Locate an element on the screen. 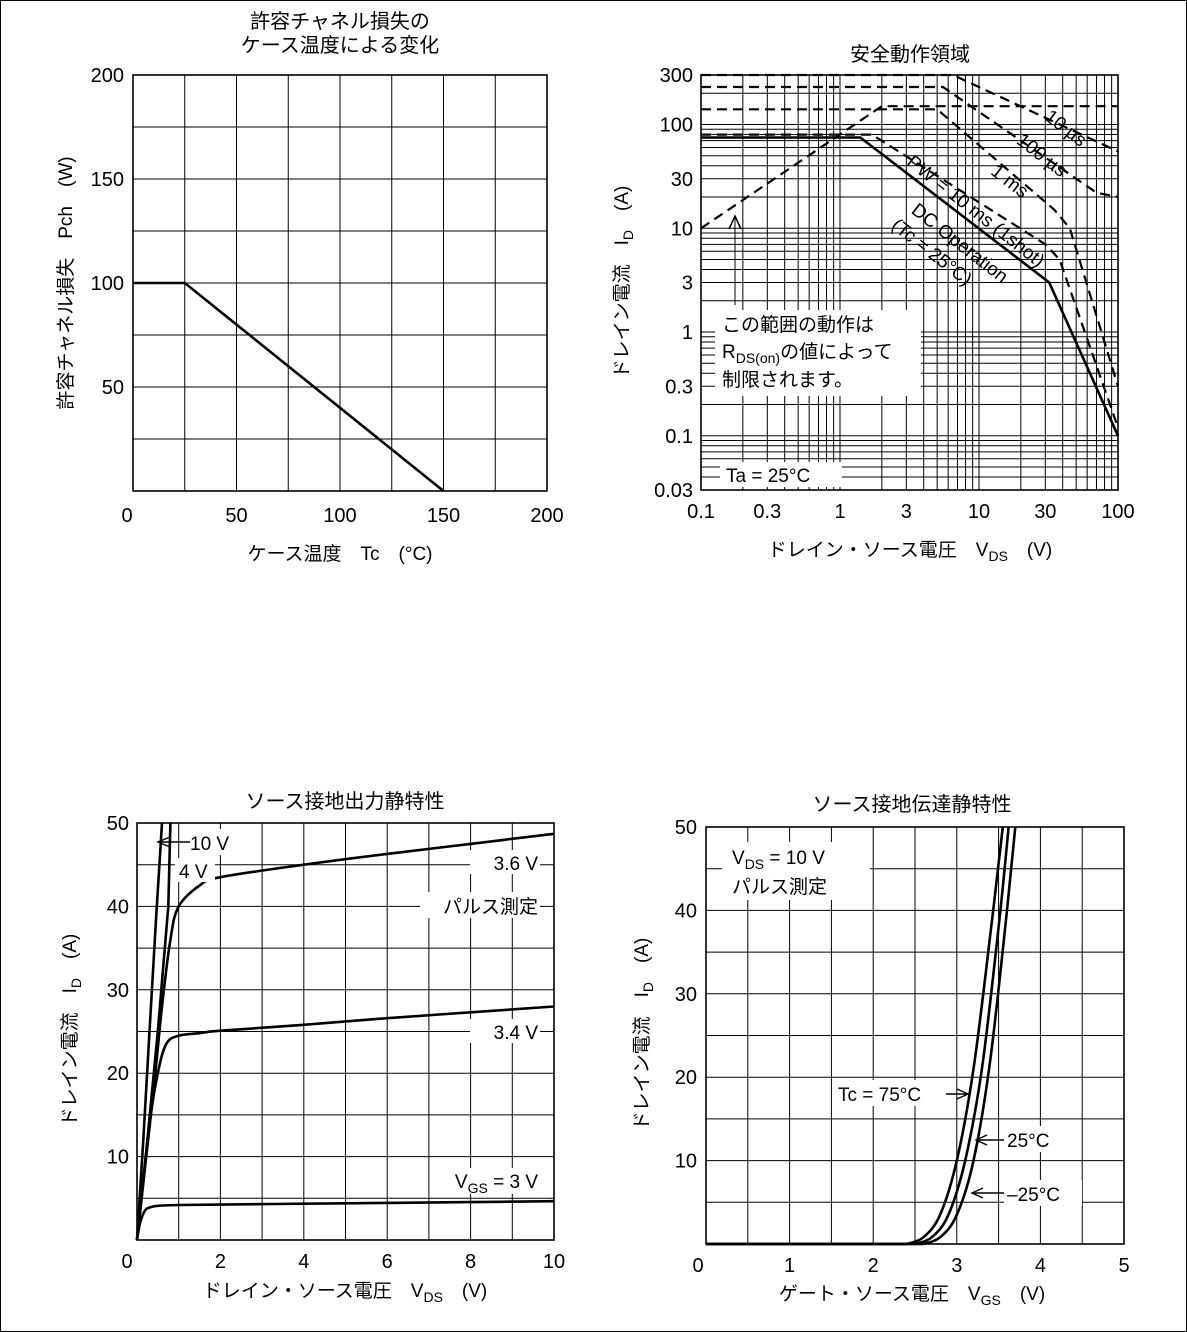 Image resolution: width=1187 pixels, height=1332 pixels. x-tick-label: 200 is located at coordinates (546, 516).